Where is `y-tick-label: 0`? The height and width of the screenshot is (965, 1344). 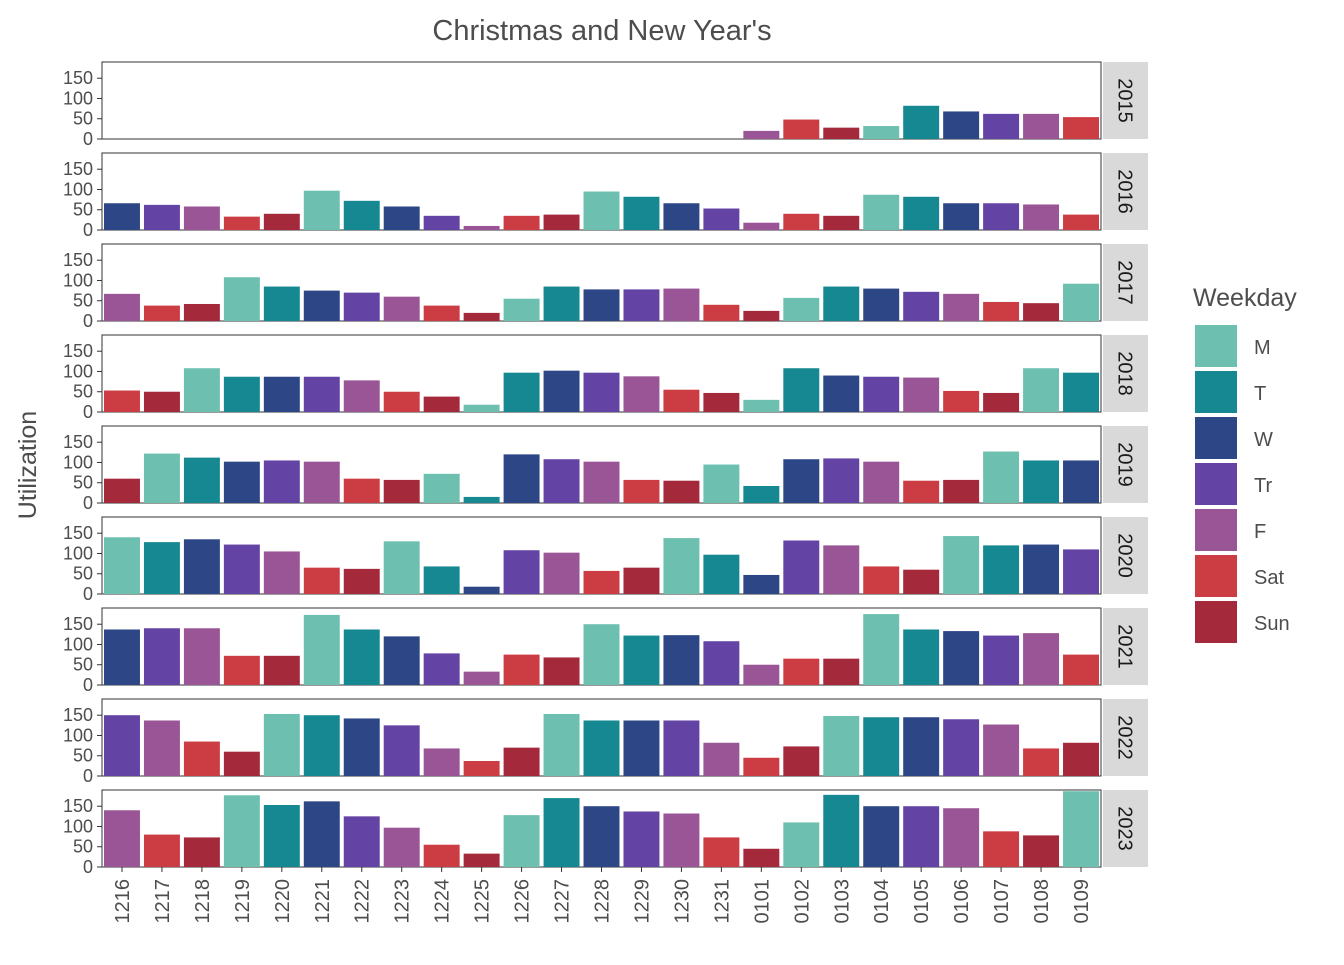 y-tick-label: 0 is located at coordinates (88, 503).